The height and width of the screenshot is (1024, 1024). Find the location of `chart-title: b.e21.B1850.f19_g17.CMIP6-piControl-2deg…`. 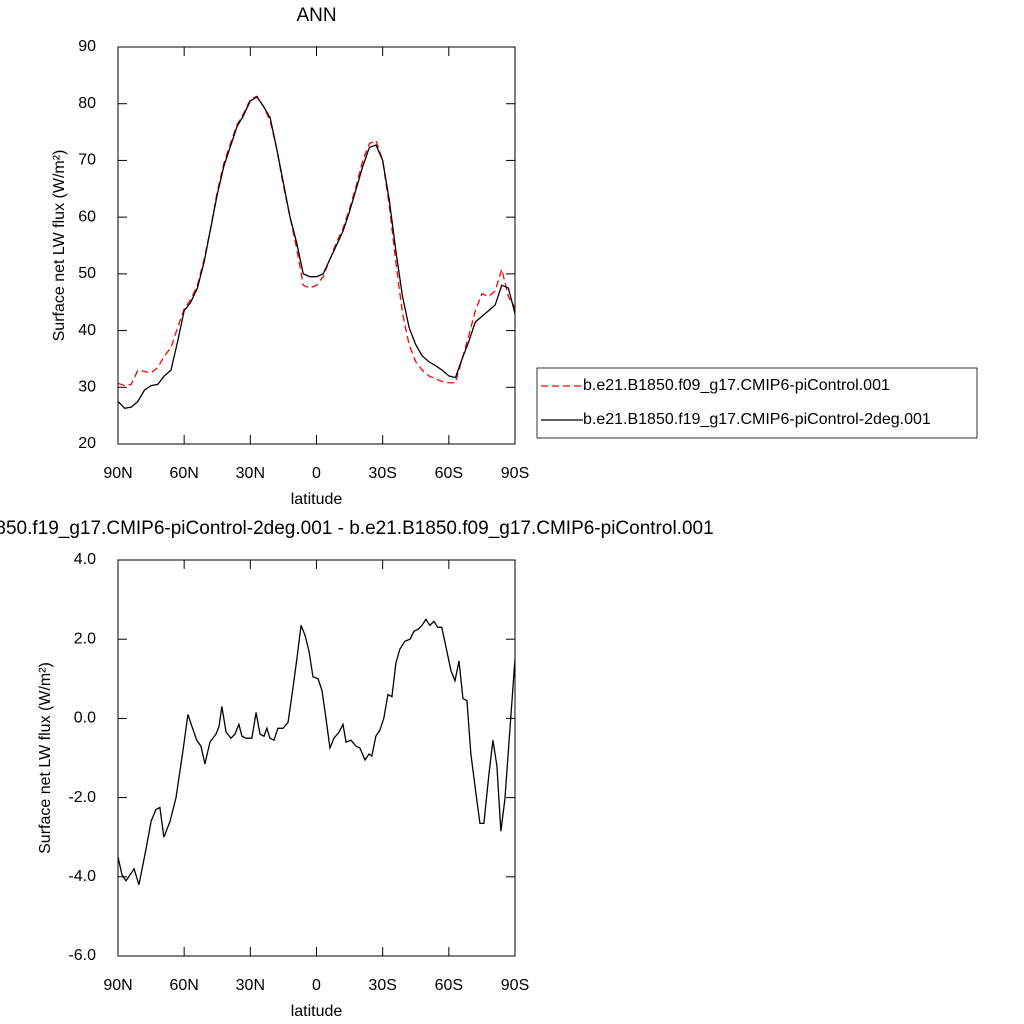

chart-title: b.e21.B1850.f19_g17.CMIP6-piControl-2deg… is located at coordinates (357, 528).